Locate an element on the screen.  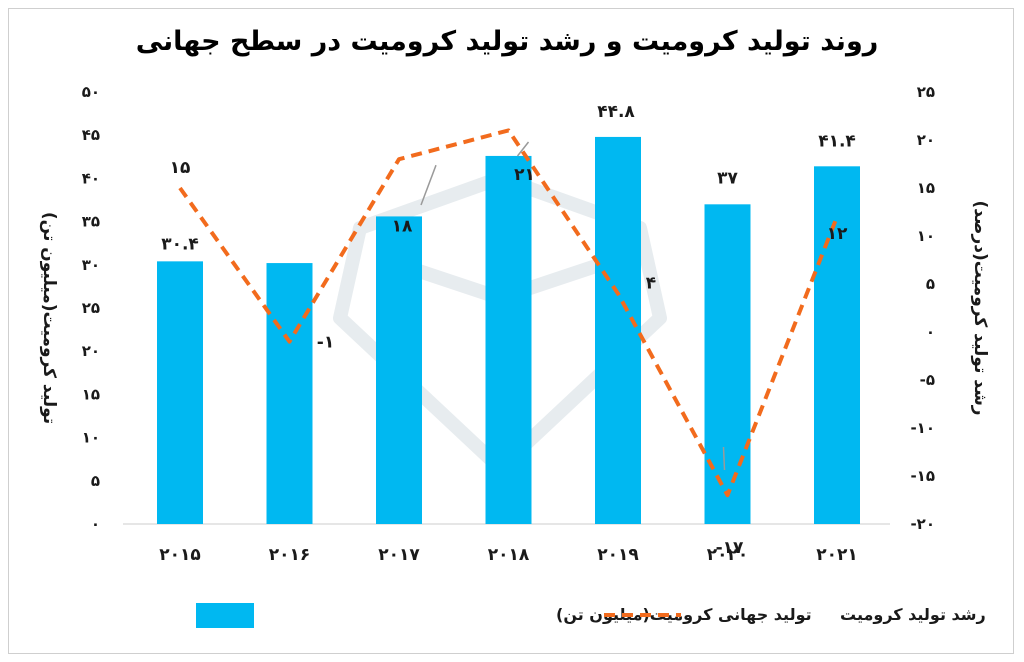
left-tick-label: ۴۰ is located at coordinates (91, 178).